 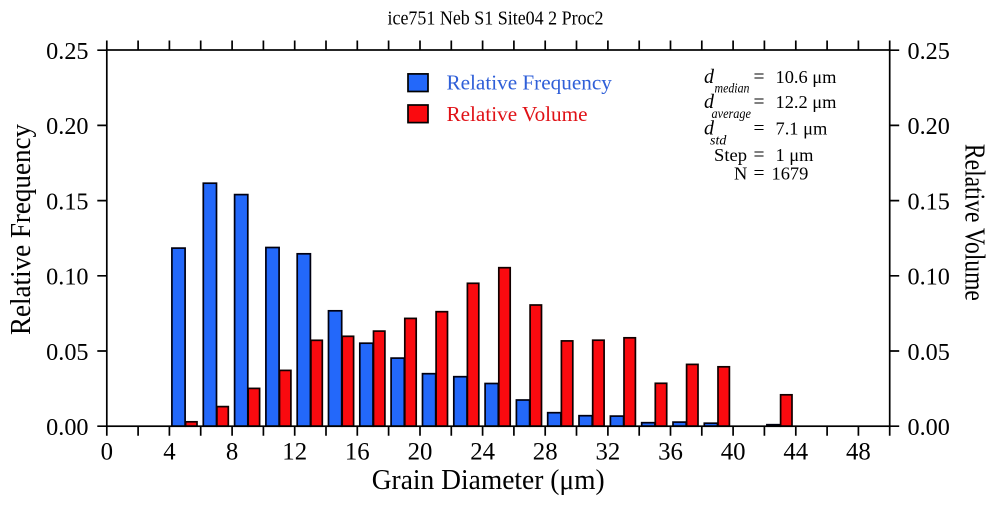 What do you see at coordinates (733, 452) in the screenshot?
I see `svg-text: 40` at bounding box center [733, 452].